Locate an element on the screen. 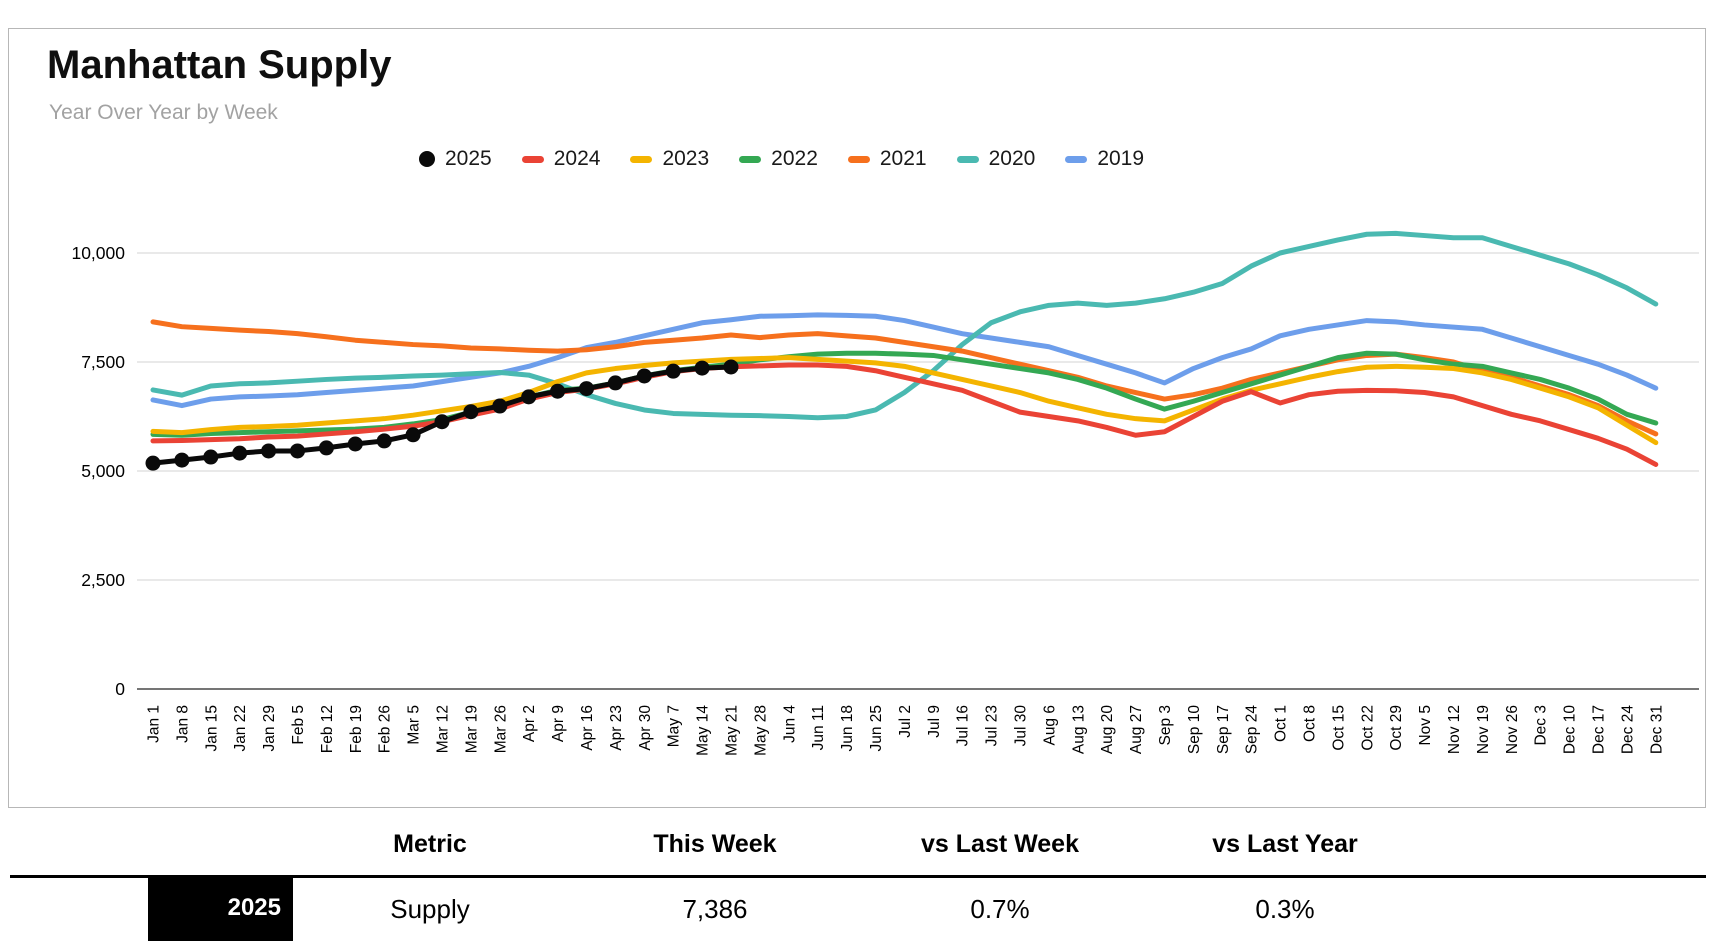  x-tick-label: Apr 2 is located at coordinates (529, 723).